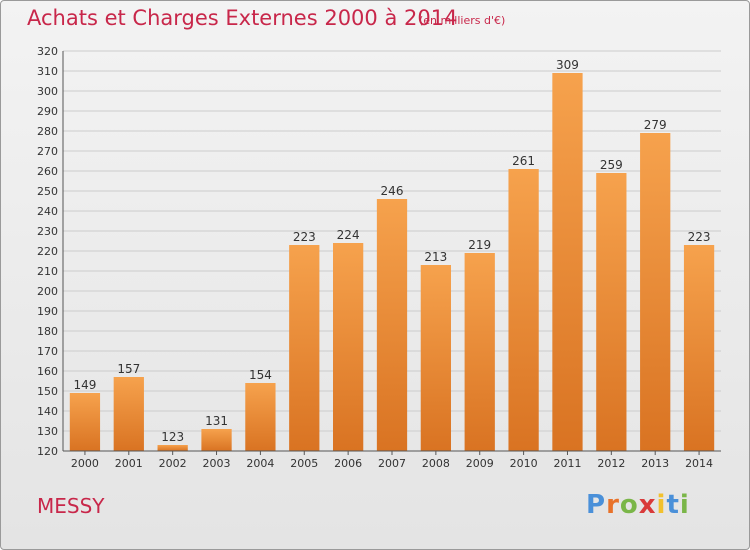 This screenshot has width=750, height=550. I want to click on y-tick-label: 130, so click(47, 431).